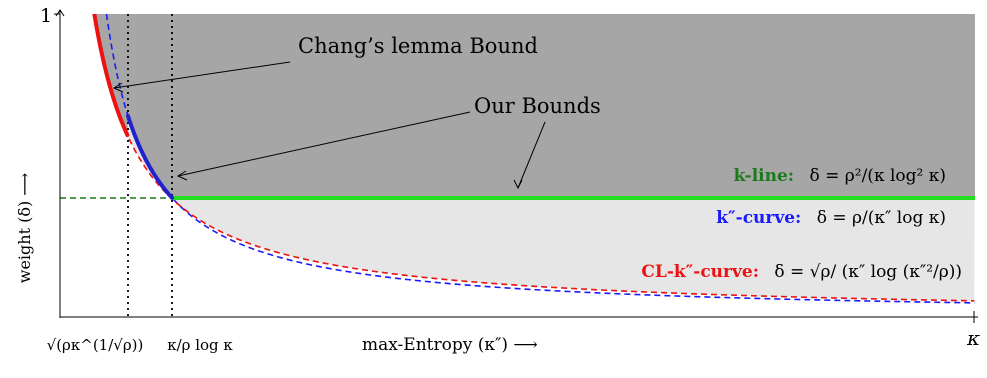 The width and height of the screenshot is (987, 378). What do you see at coordinates (758, 218) in the screenshot?
I see `k2-curve-name: k″-curve:` at bounding box center [758, 218].